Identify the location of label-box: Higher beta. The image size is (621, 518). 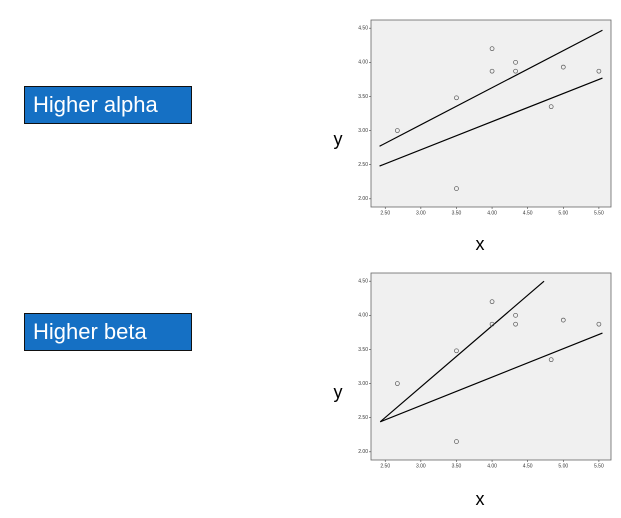
(108, 332).